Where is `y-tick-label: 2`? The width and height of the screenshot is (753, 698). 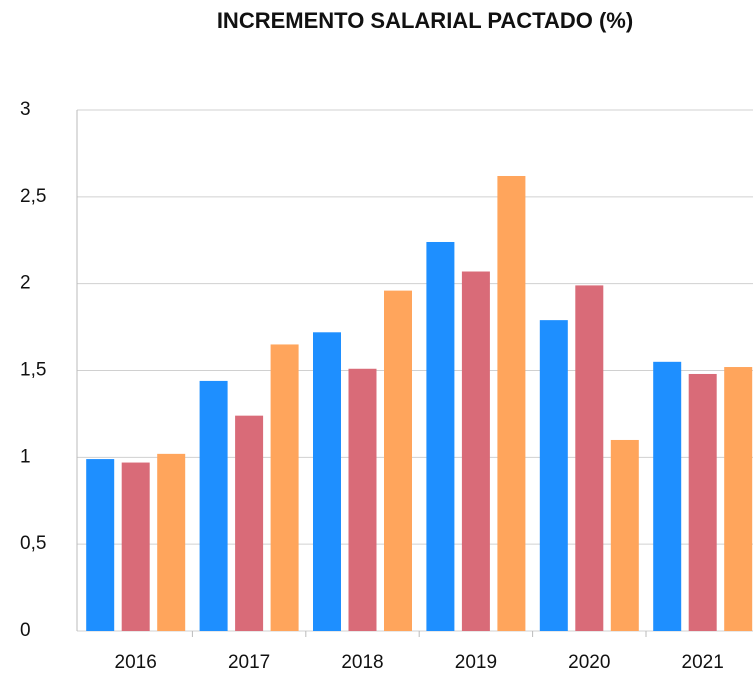 y-tick-label: 2 is located at coordinates (25, 283).